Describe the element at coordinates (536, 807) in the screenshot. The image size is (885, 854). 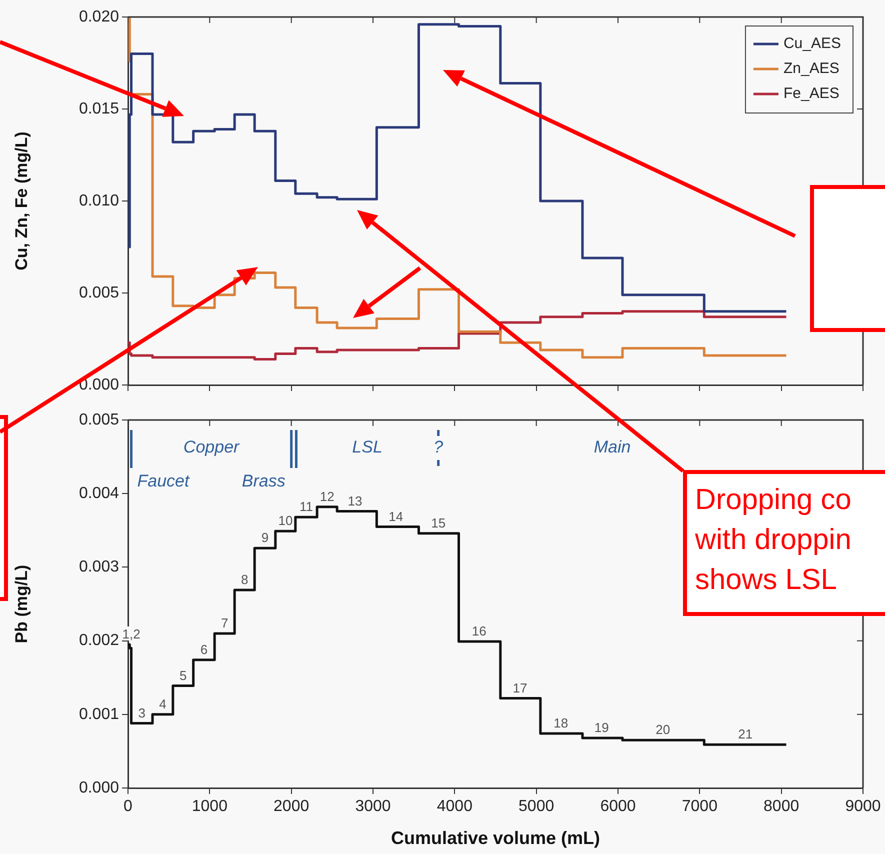
I see `x-tick-label: 5000` at that location.